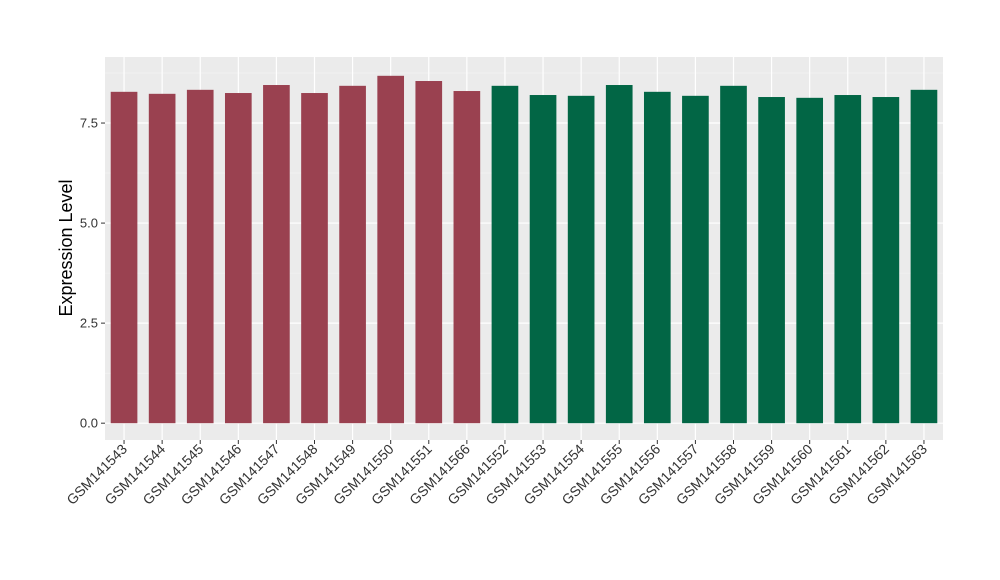 Image resolution: width=1000 pixels, height=580 pixels. What do you see at coordinates (89, 423) in the screenshot?
I see `y-tick-label: 0.0` at bounding box center [89, 423].